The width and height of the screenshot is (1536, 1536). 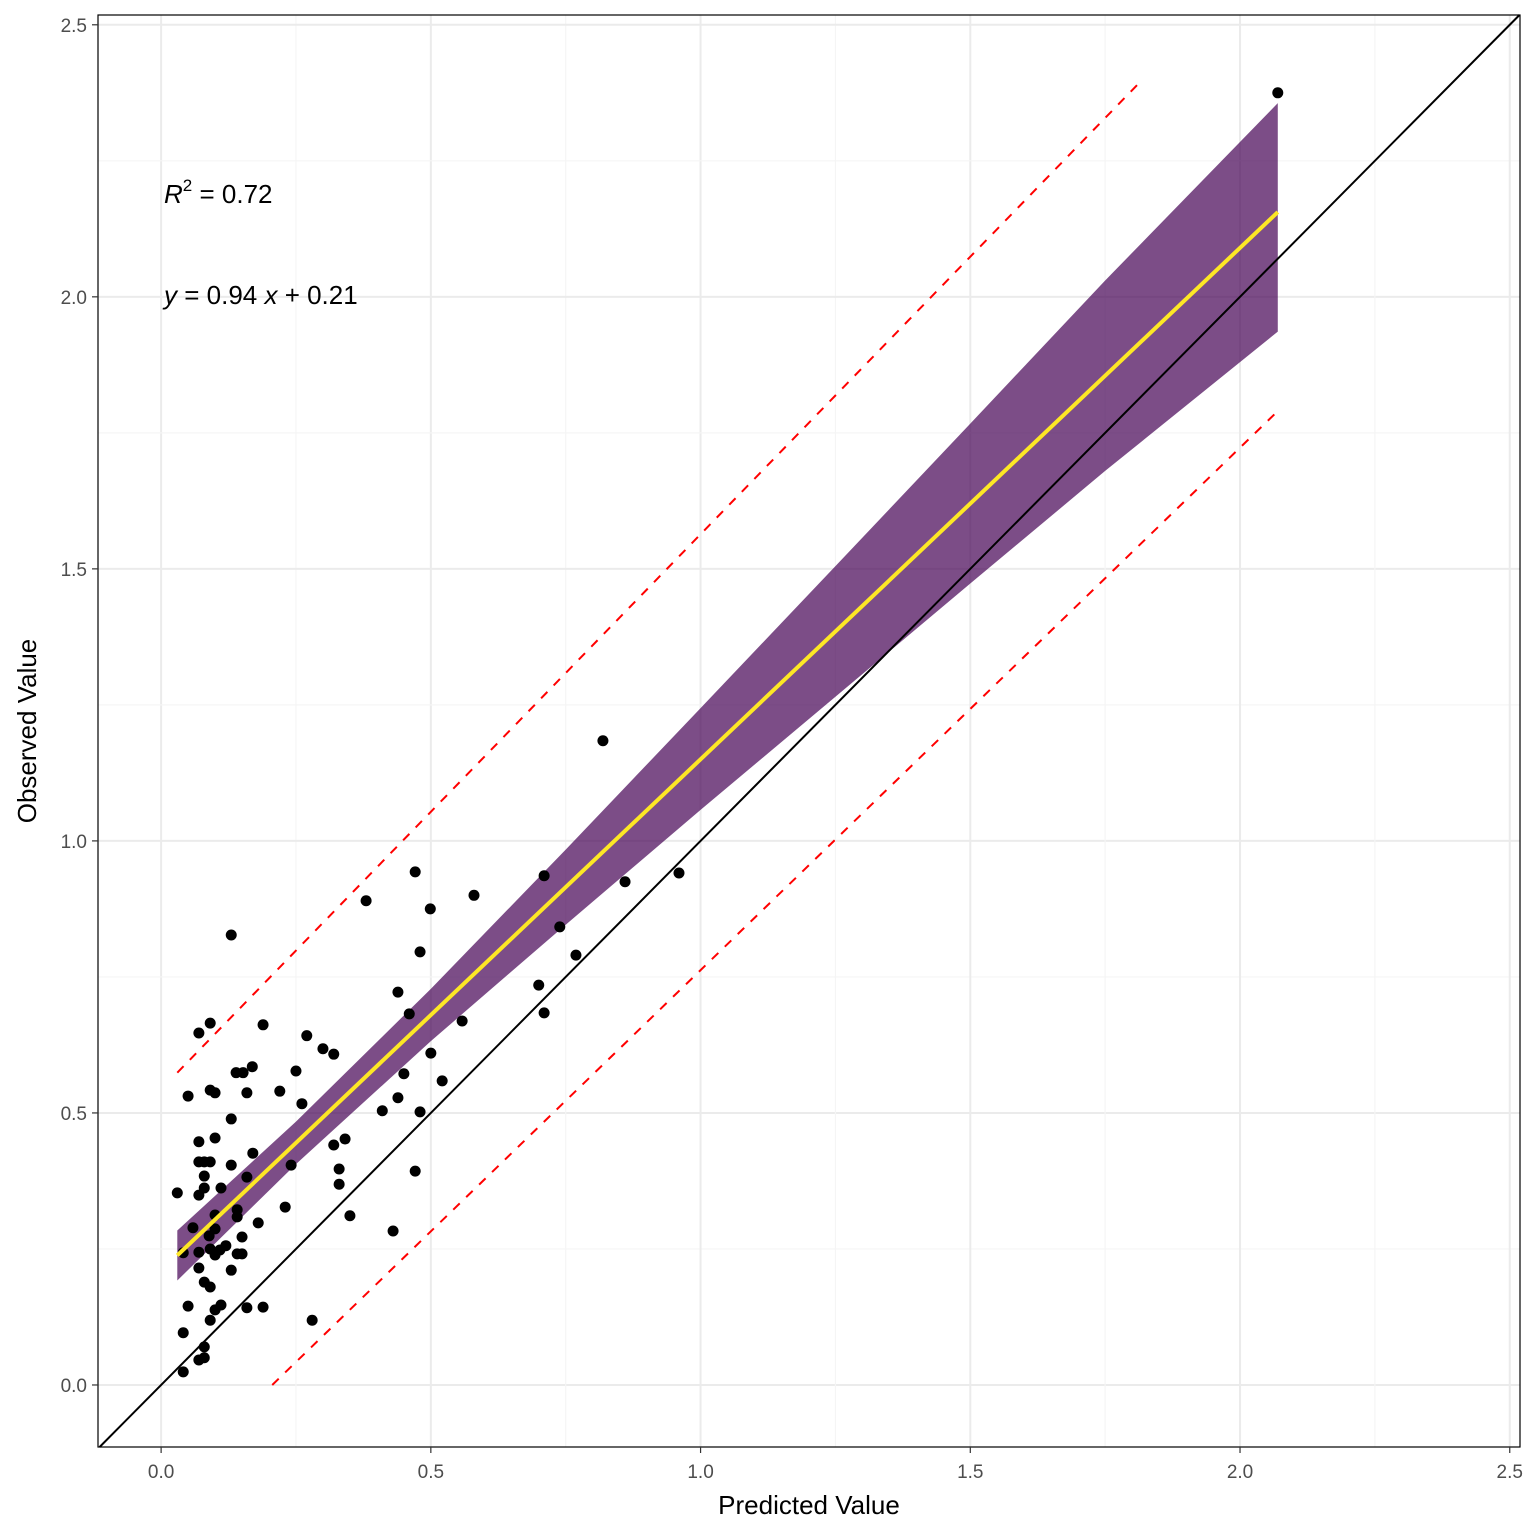 I want to click on y-tick-label: 1.5, so click(x=74, y=570).